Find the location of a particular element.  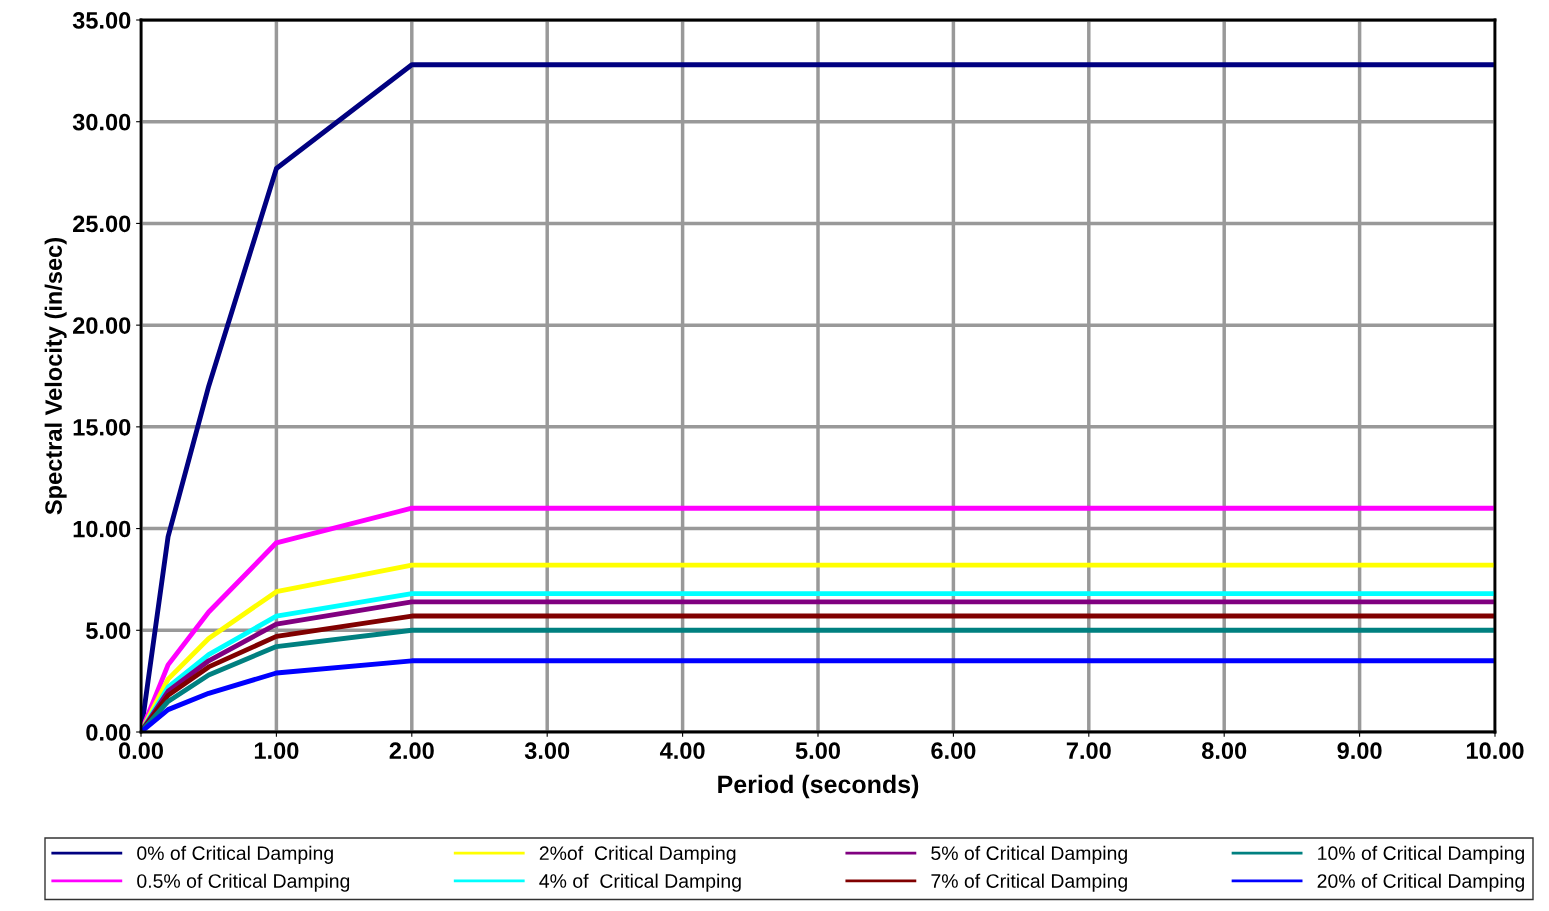

x-tick-label: 8.00 is located at coordinates (1224, 751).